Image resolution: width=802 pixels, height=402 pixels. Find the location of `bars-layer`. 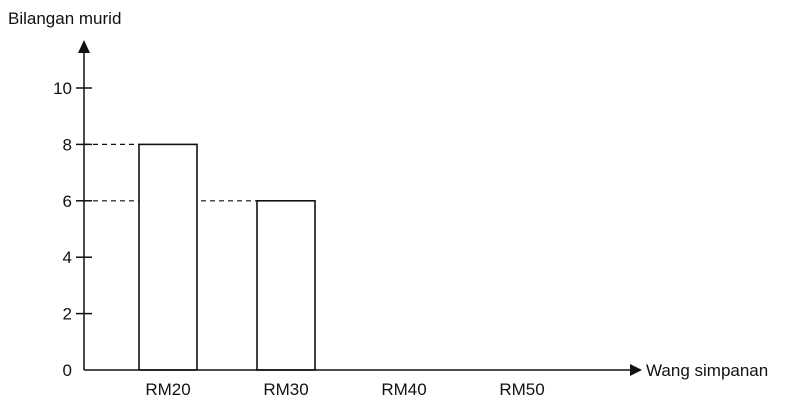

bars-layer is located at coordinates (227, 257).